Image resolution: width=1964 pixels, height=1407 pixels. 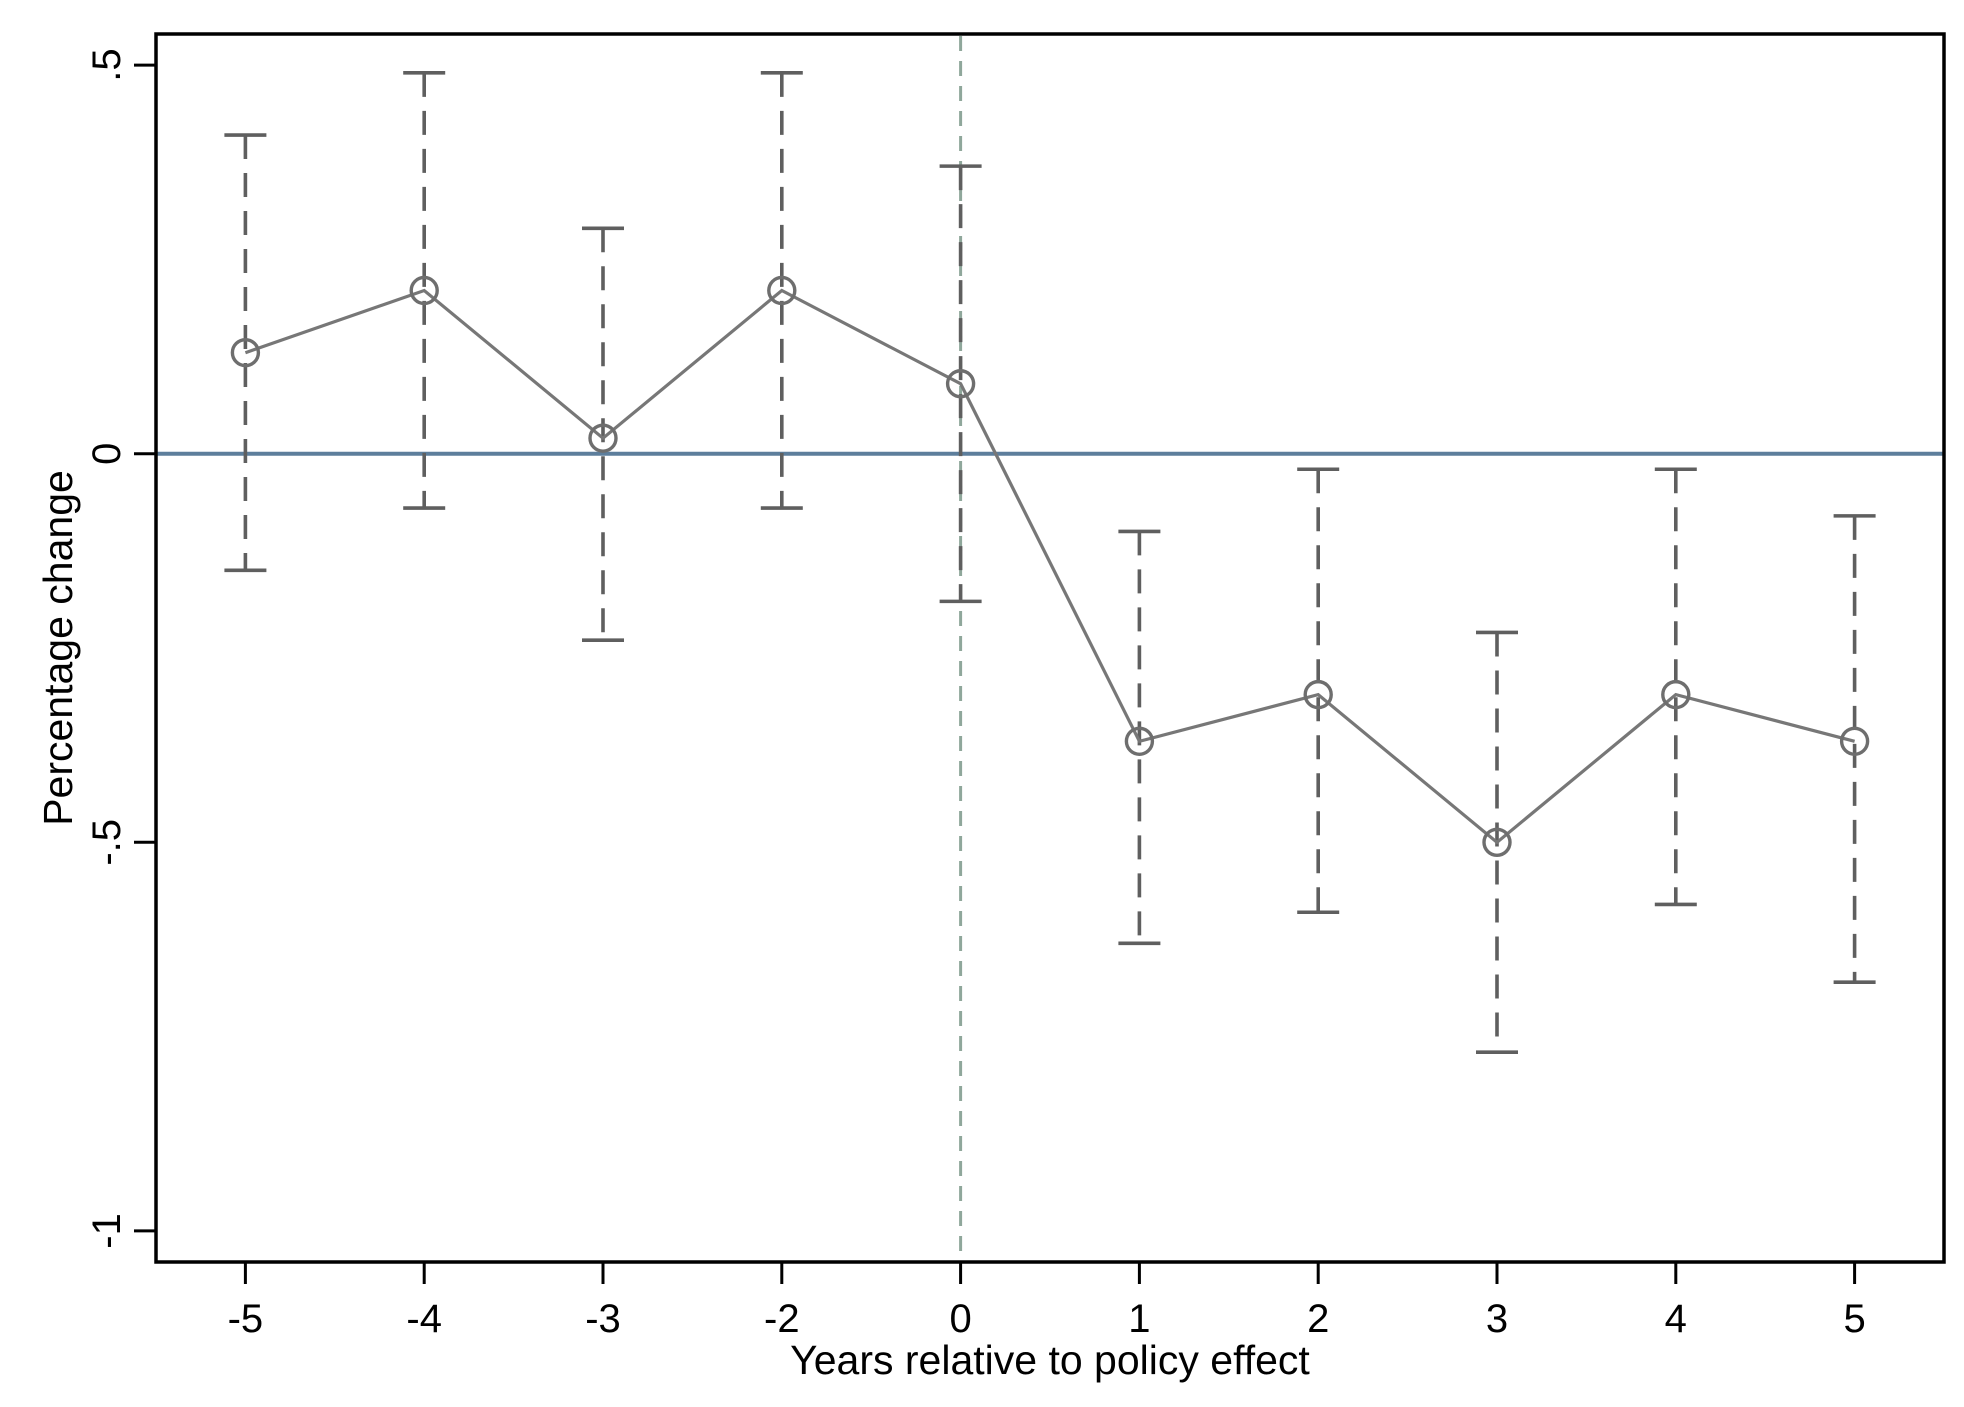 I want to click on x-tick-label: 0, so click(x=960, y=1319).